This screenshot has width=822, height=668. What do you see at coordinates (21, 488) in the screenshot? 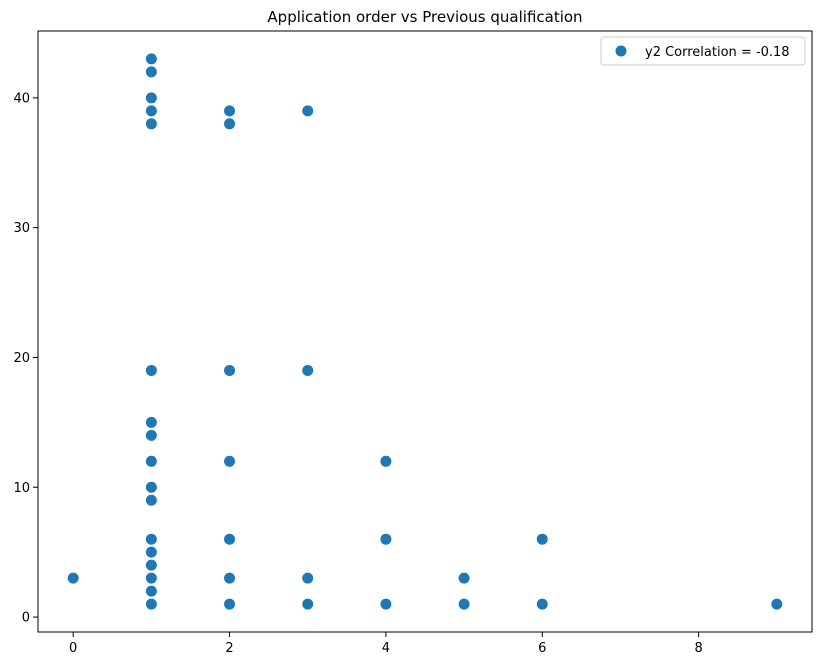
I see `y-tick-label: 10` at bounding box center [21, 488].